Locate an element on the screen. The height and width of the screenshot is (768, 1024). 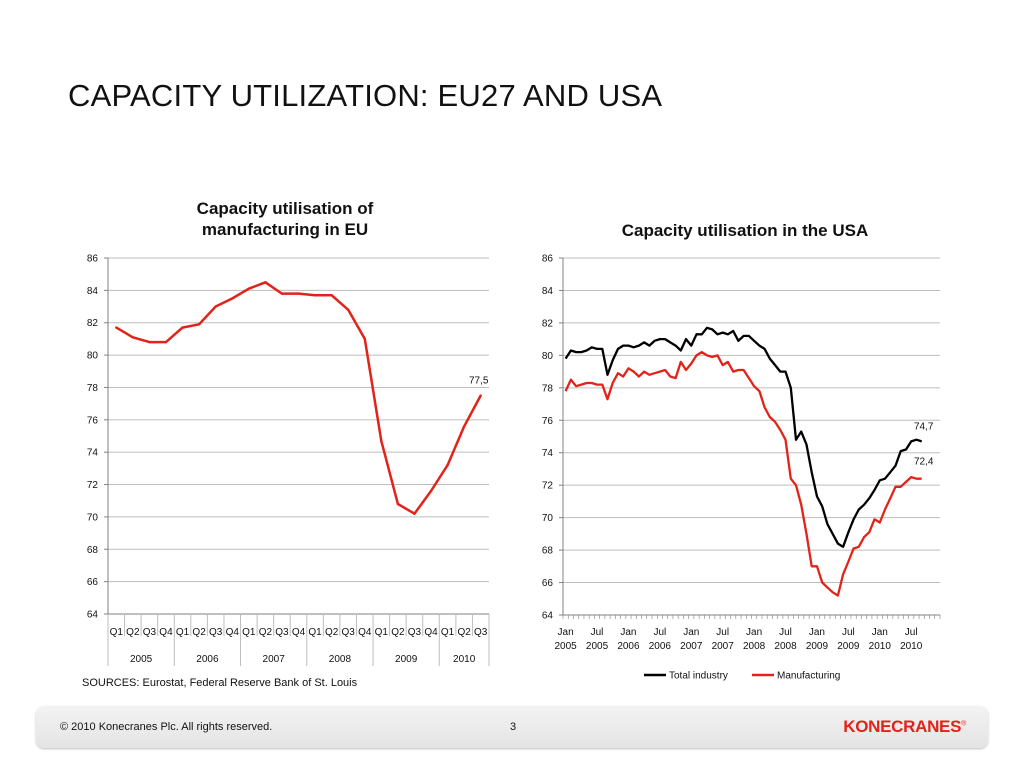
total-industry-line is located at coordinates (743, 437).